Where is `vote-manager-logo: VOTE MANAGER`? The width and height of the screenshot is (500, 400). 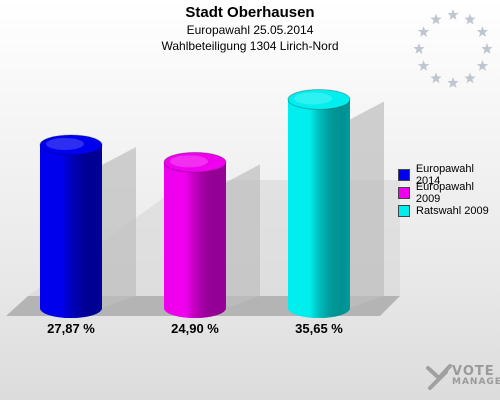 vote-manager-logo: VOTE MANAGER is located at coordinates (463, 377).